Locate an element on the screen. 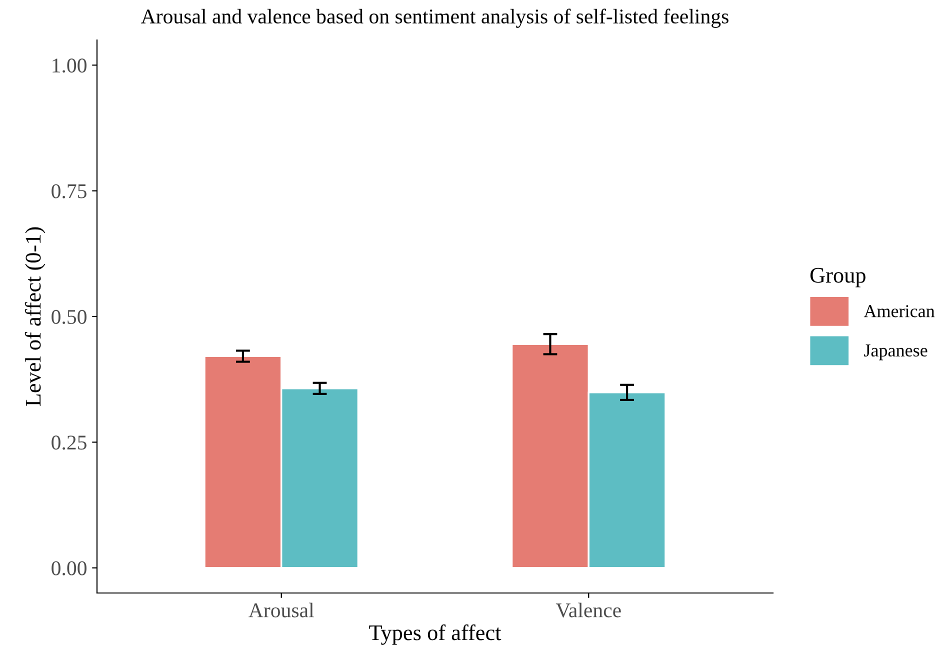 The width and height of the screenshot is (948, 658). y-tick-label: 1.00 is located at coordinates (69, 65).